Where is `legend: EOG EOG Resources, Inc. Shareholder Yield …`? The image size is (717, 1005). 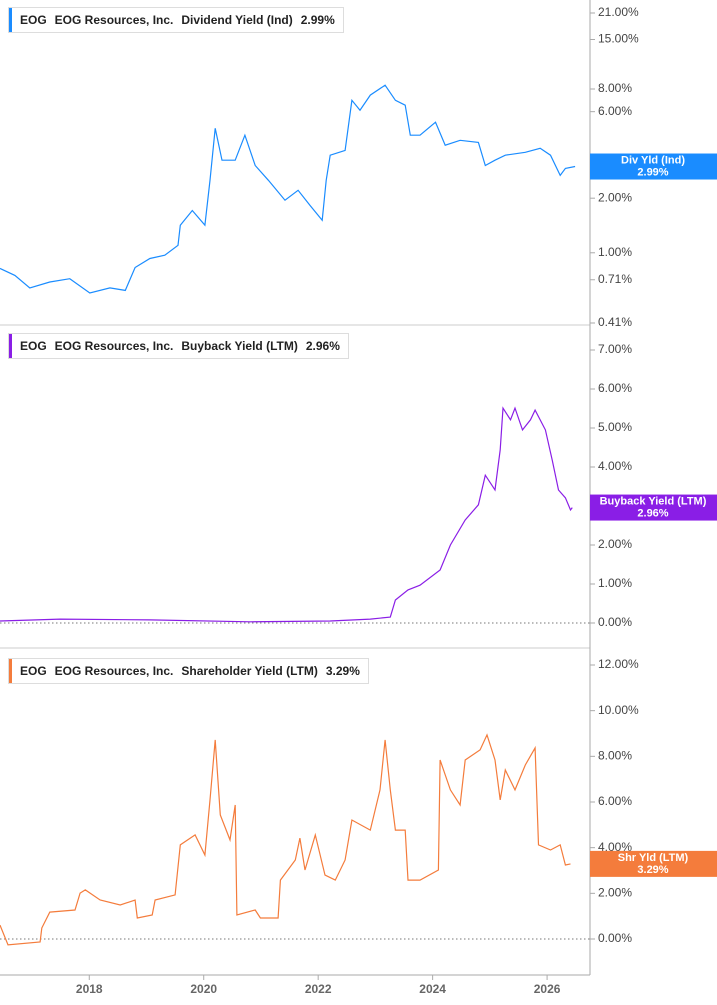 legend: EOG EOG Resources, Inc. Shareholder Yield … is located at coordinates (188, 671).